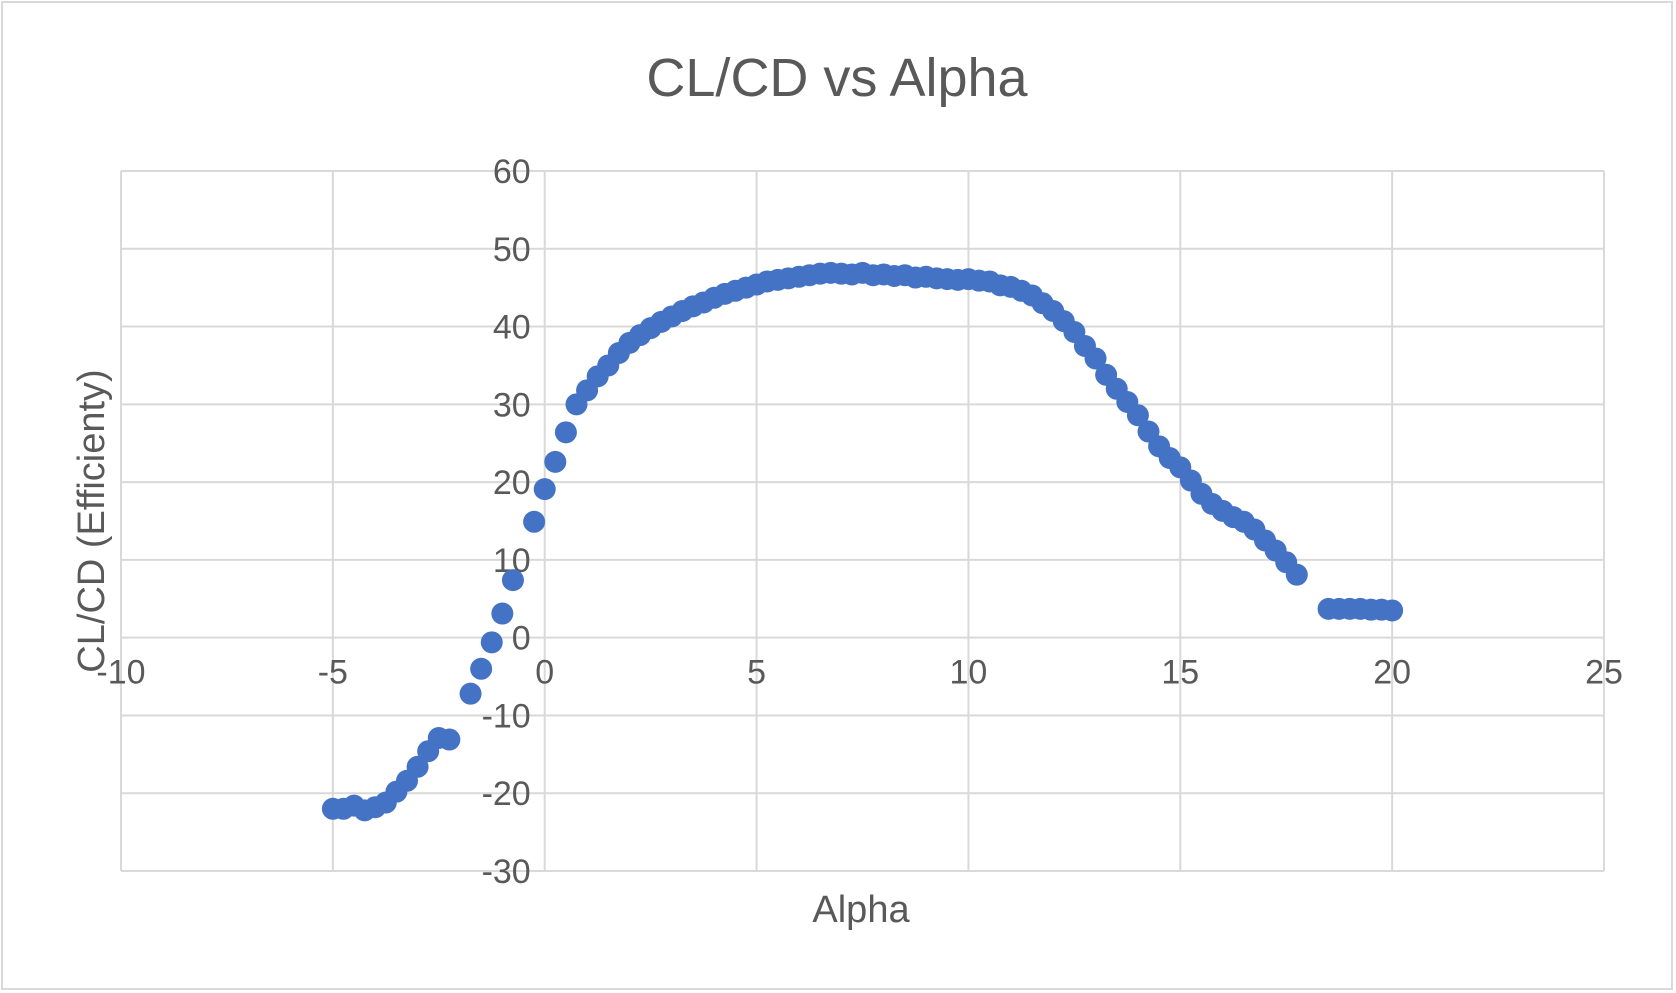 This screenshot has width=1676, height=993. I want to click on x-tick-label: -10, so click(120, 673).